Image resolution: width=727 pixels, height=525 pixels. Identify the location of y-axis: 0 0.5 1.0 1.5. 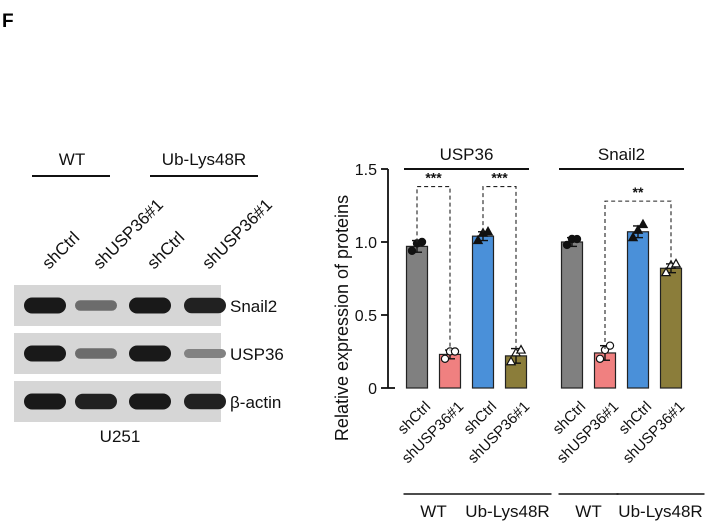
(372, 280).